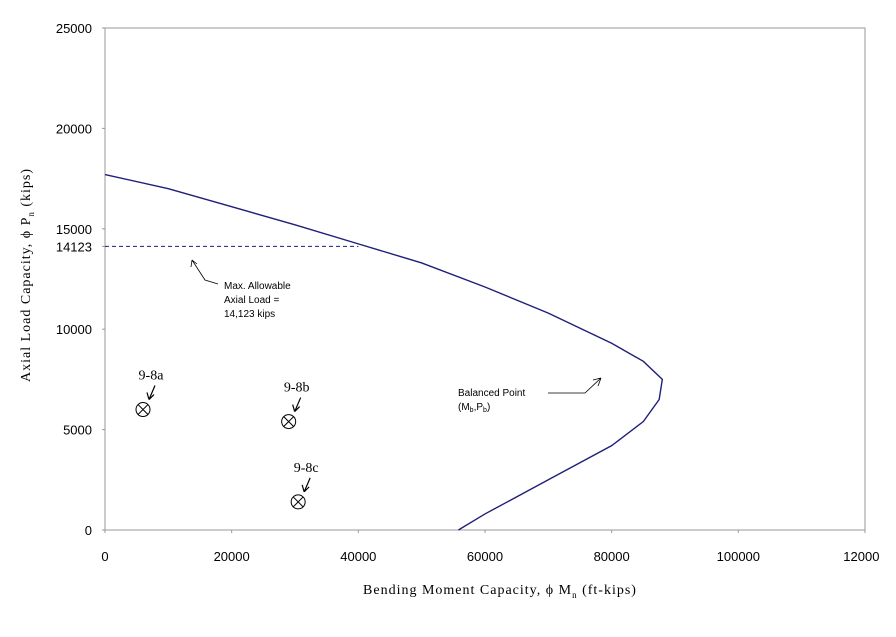  What do you see at coordinates (232, 556) in the screenshot?
I see `x-tick-label: 20000` at bounding box center [232, 556].